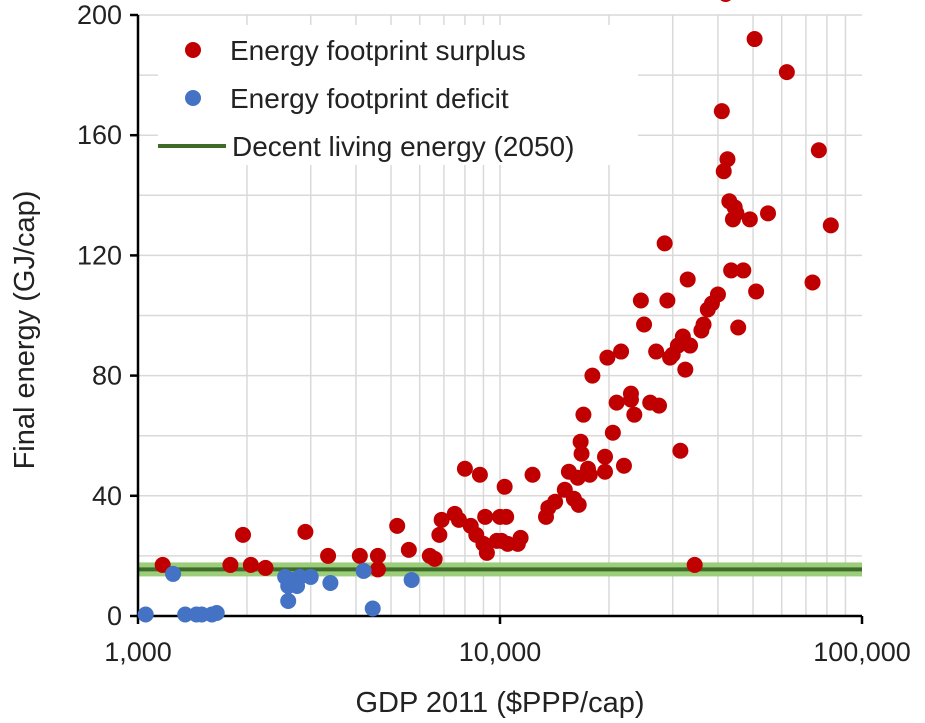 This screenshot has width=925, height=723. What do you see at coordinates (99, 255) in the screenshot?
I see `y-tick-label: 120` at bounding box center [99, 255].